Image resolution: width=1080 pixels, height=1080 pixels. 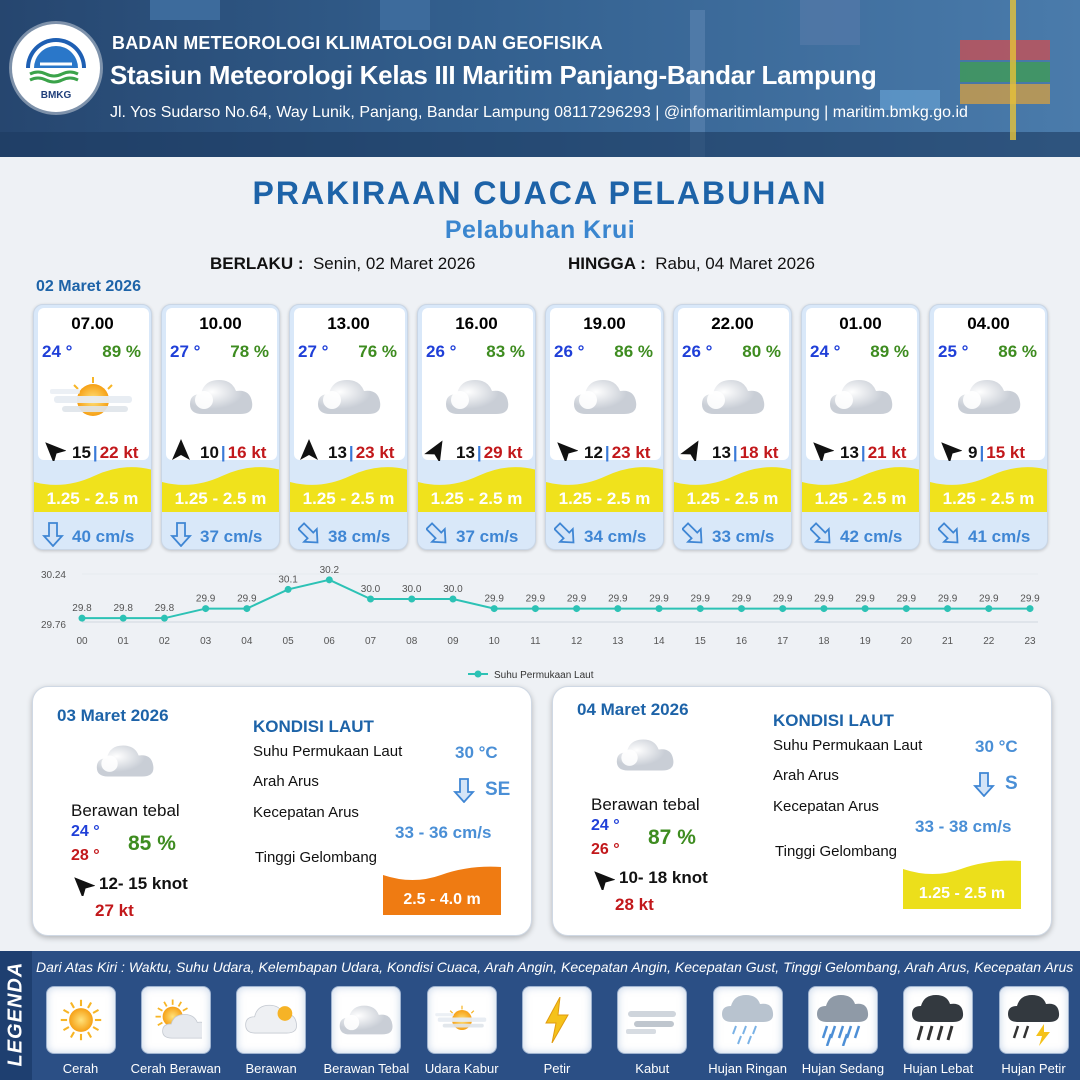 I want to click on humidity: 80 %, so click(x=761, y=351).